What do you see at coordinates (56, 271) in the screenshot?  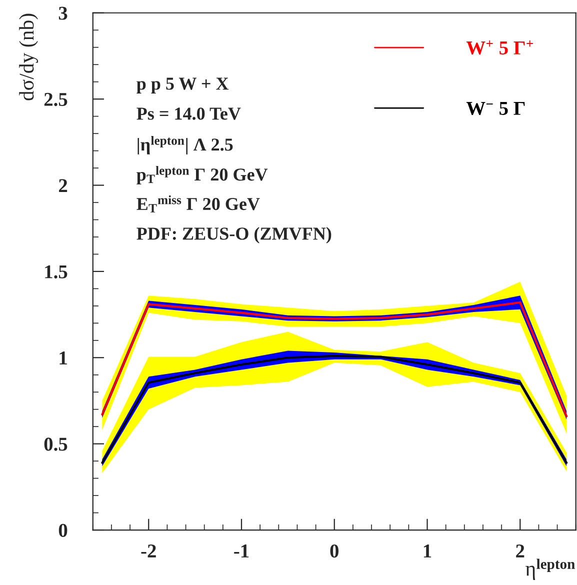 I see `y-tick-label: 1.5` at bounding box center [56, 271].